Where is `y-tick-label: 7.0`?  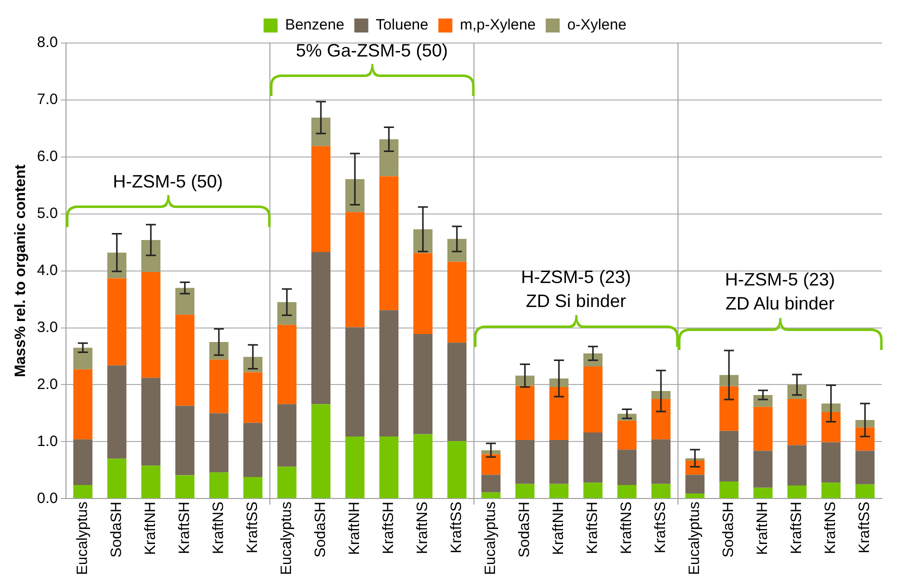 y-tick-label: 7.0 is located at coordinates (47, 99).